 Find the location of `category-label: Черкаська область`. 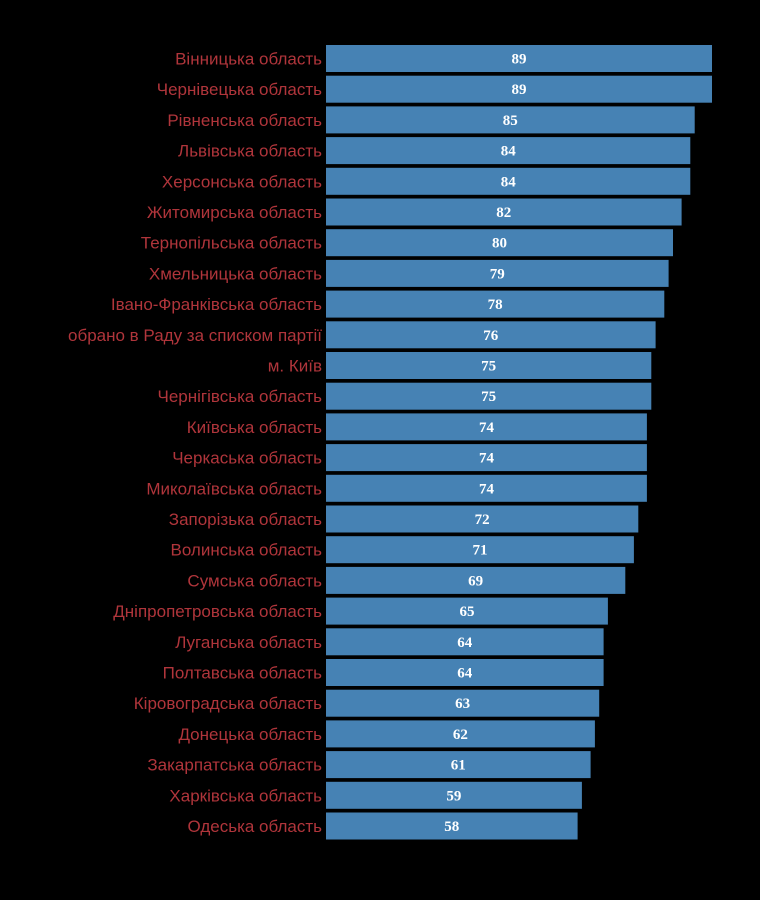

category-label: Черкаська область is located at coordinates (247, 458).